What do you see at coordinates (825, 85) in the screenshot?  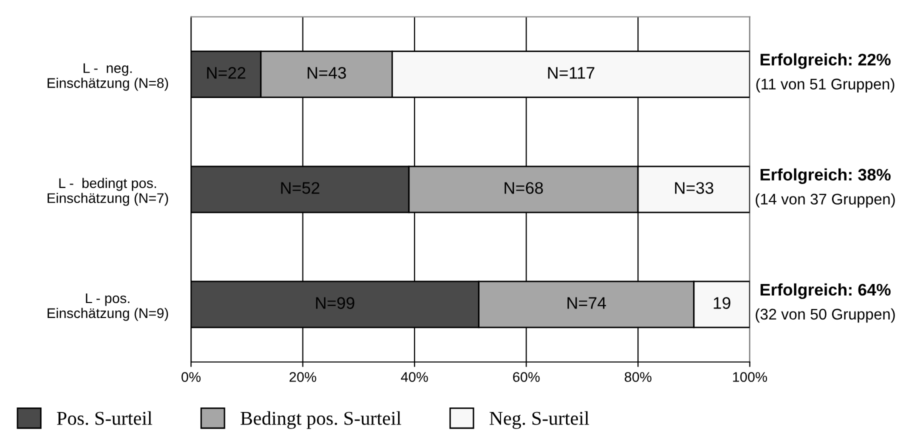 I see `text: (11 von 51 Gruppen)` at bounding box center [825, 85].